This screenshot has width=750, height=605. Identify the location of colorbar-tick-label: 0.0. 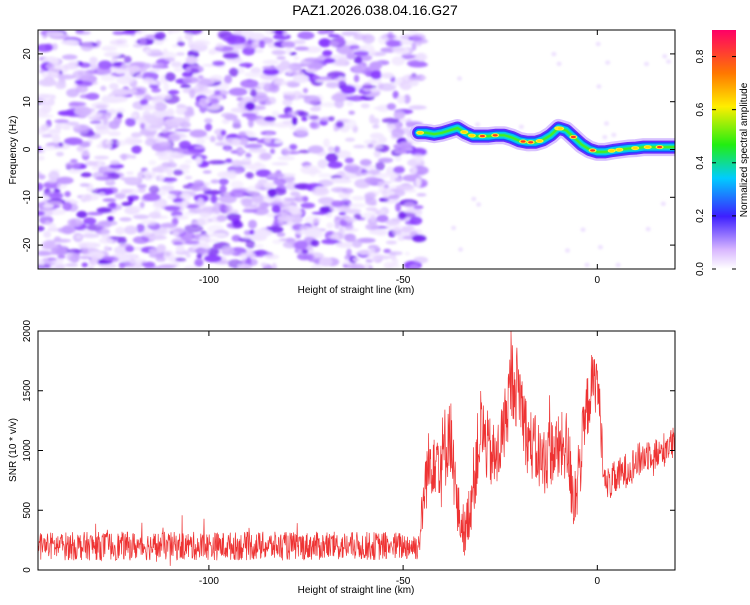
(700, 269).